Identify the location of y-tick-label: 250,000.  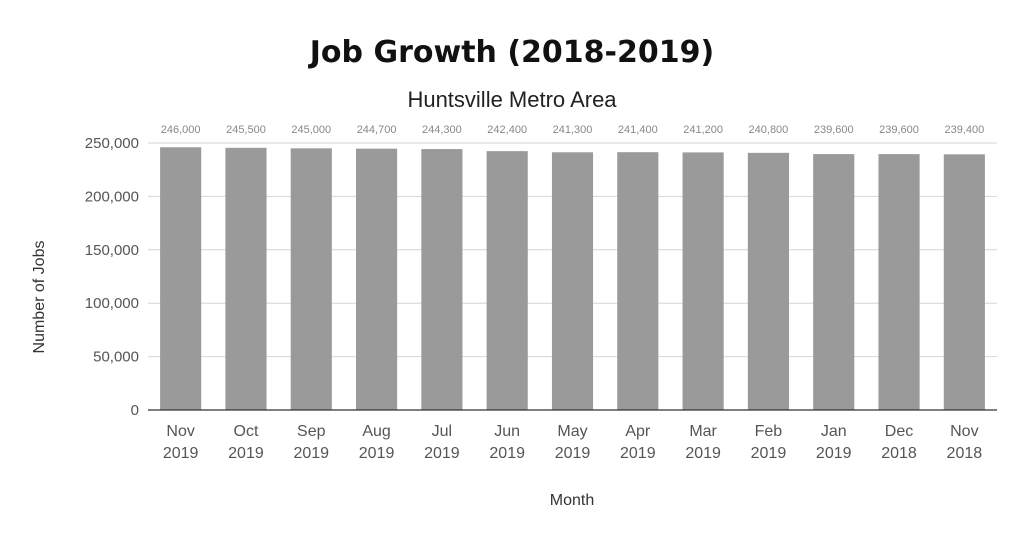
(112, 143).